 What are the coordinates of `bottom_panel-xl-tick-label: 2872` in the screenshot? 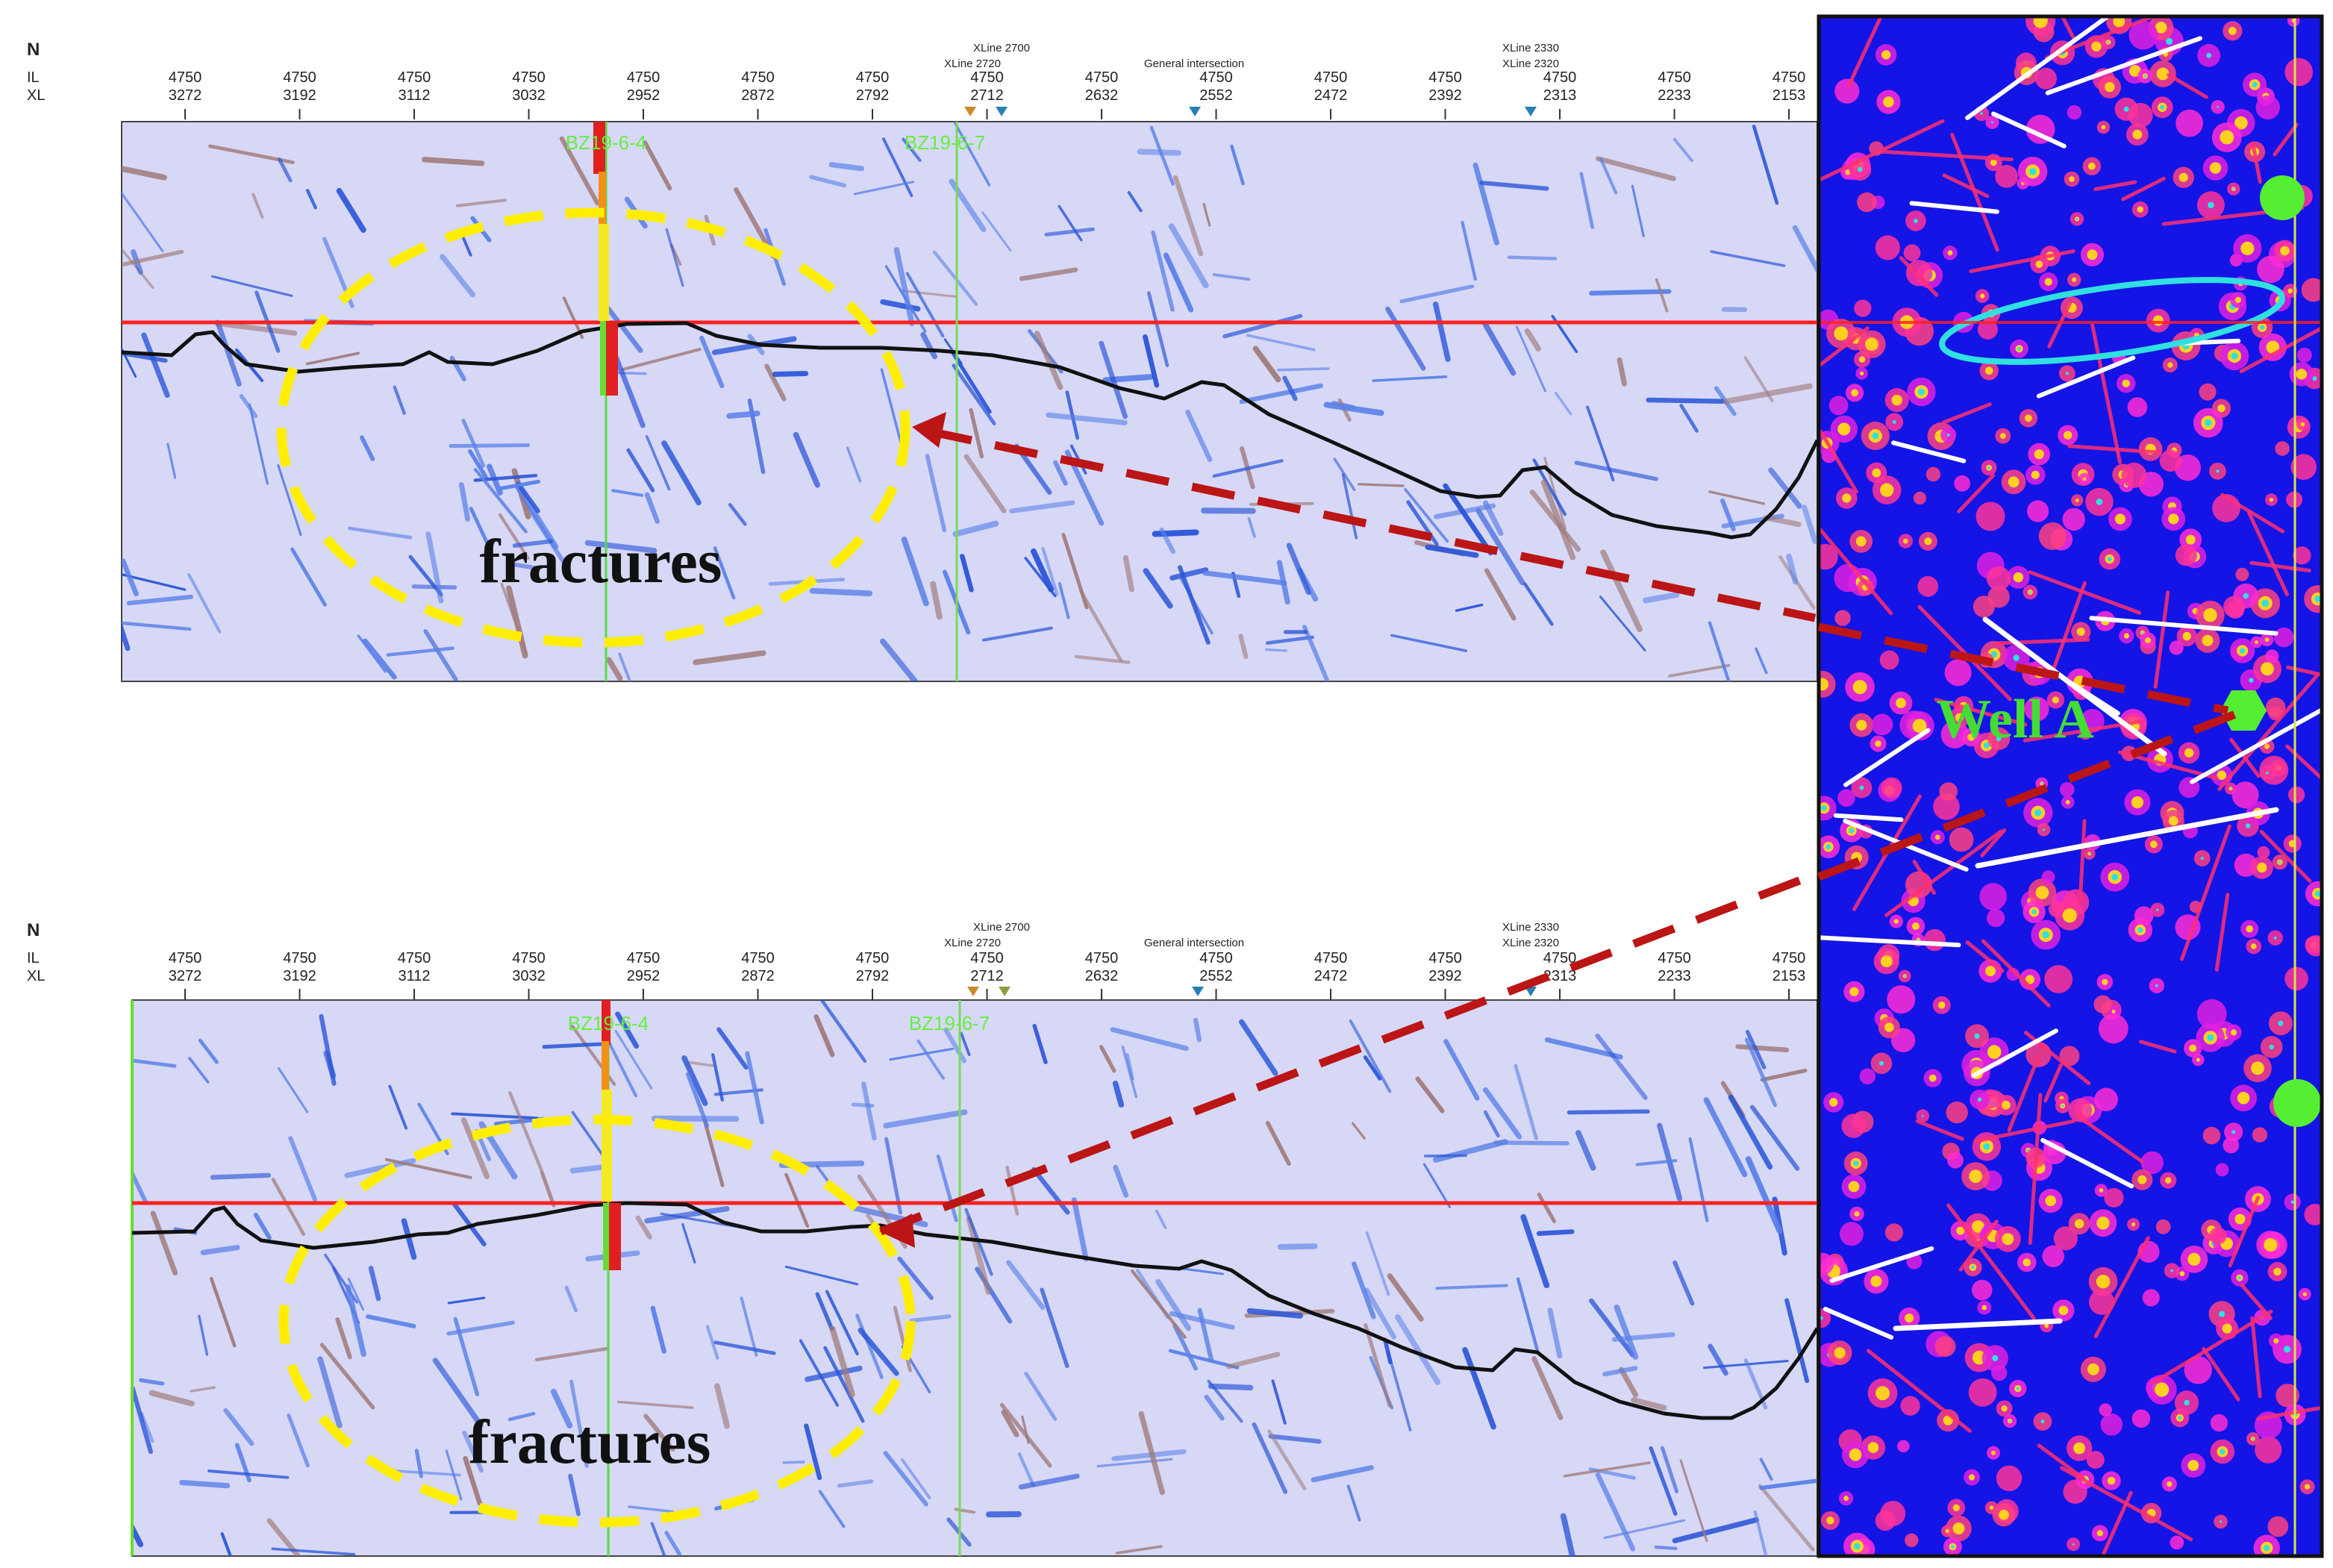 It's located at (758, 976).